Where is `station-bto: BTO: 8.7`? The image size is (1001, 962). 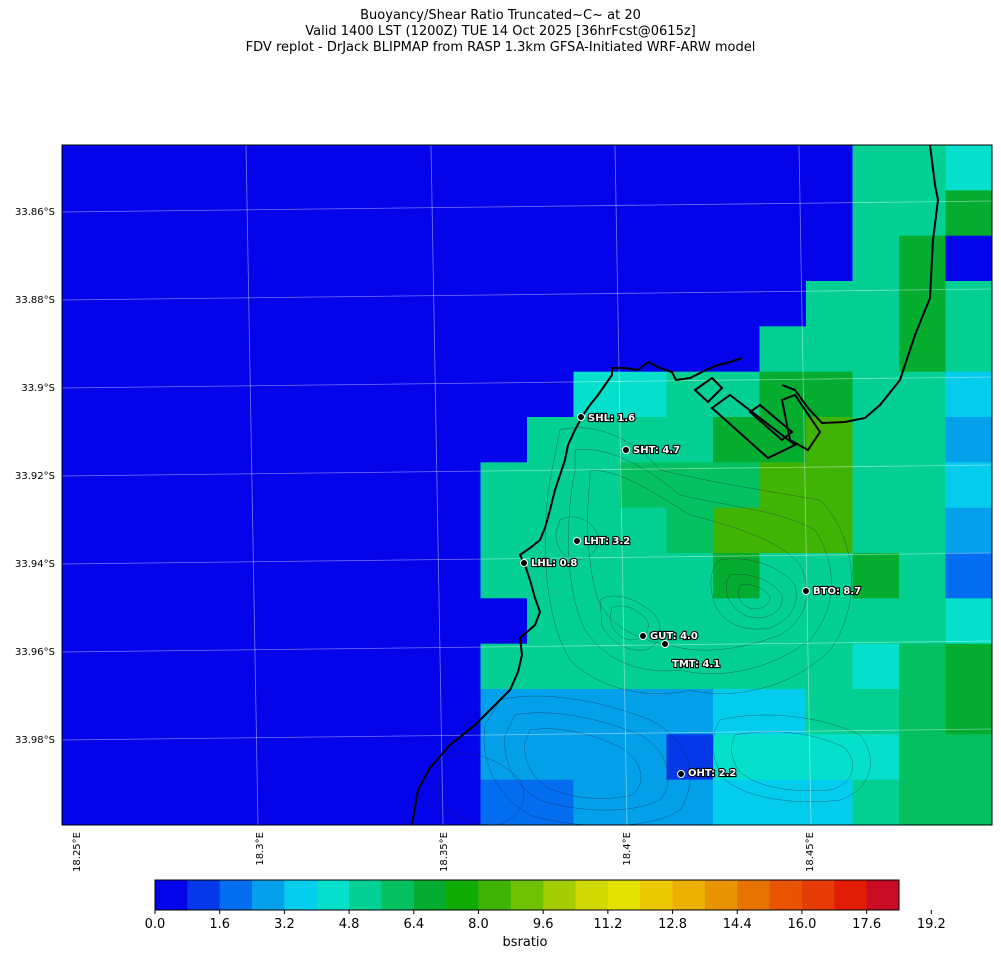
station-bto: BTO: 8.7 is located at coordinates (832, 591).